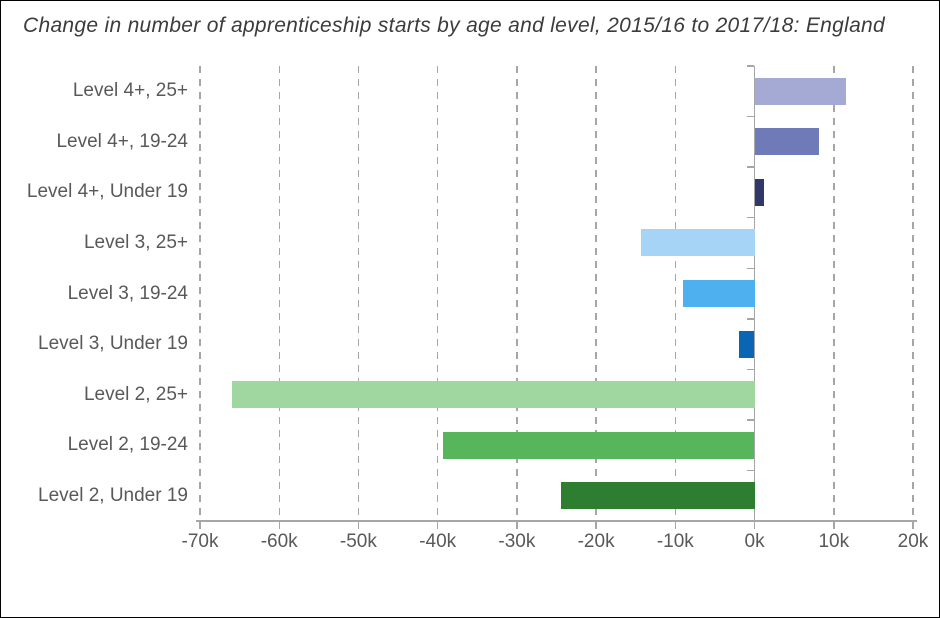  What do you see at coordinates (113, 495) in the screenshot?
I see `y-axis-label: Level 2, Under 19` at bounding box center [113, 495].